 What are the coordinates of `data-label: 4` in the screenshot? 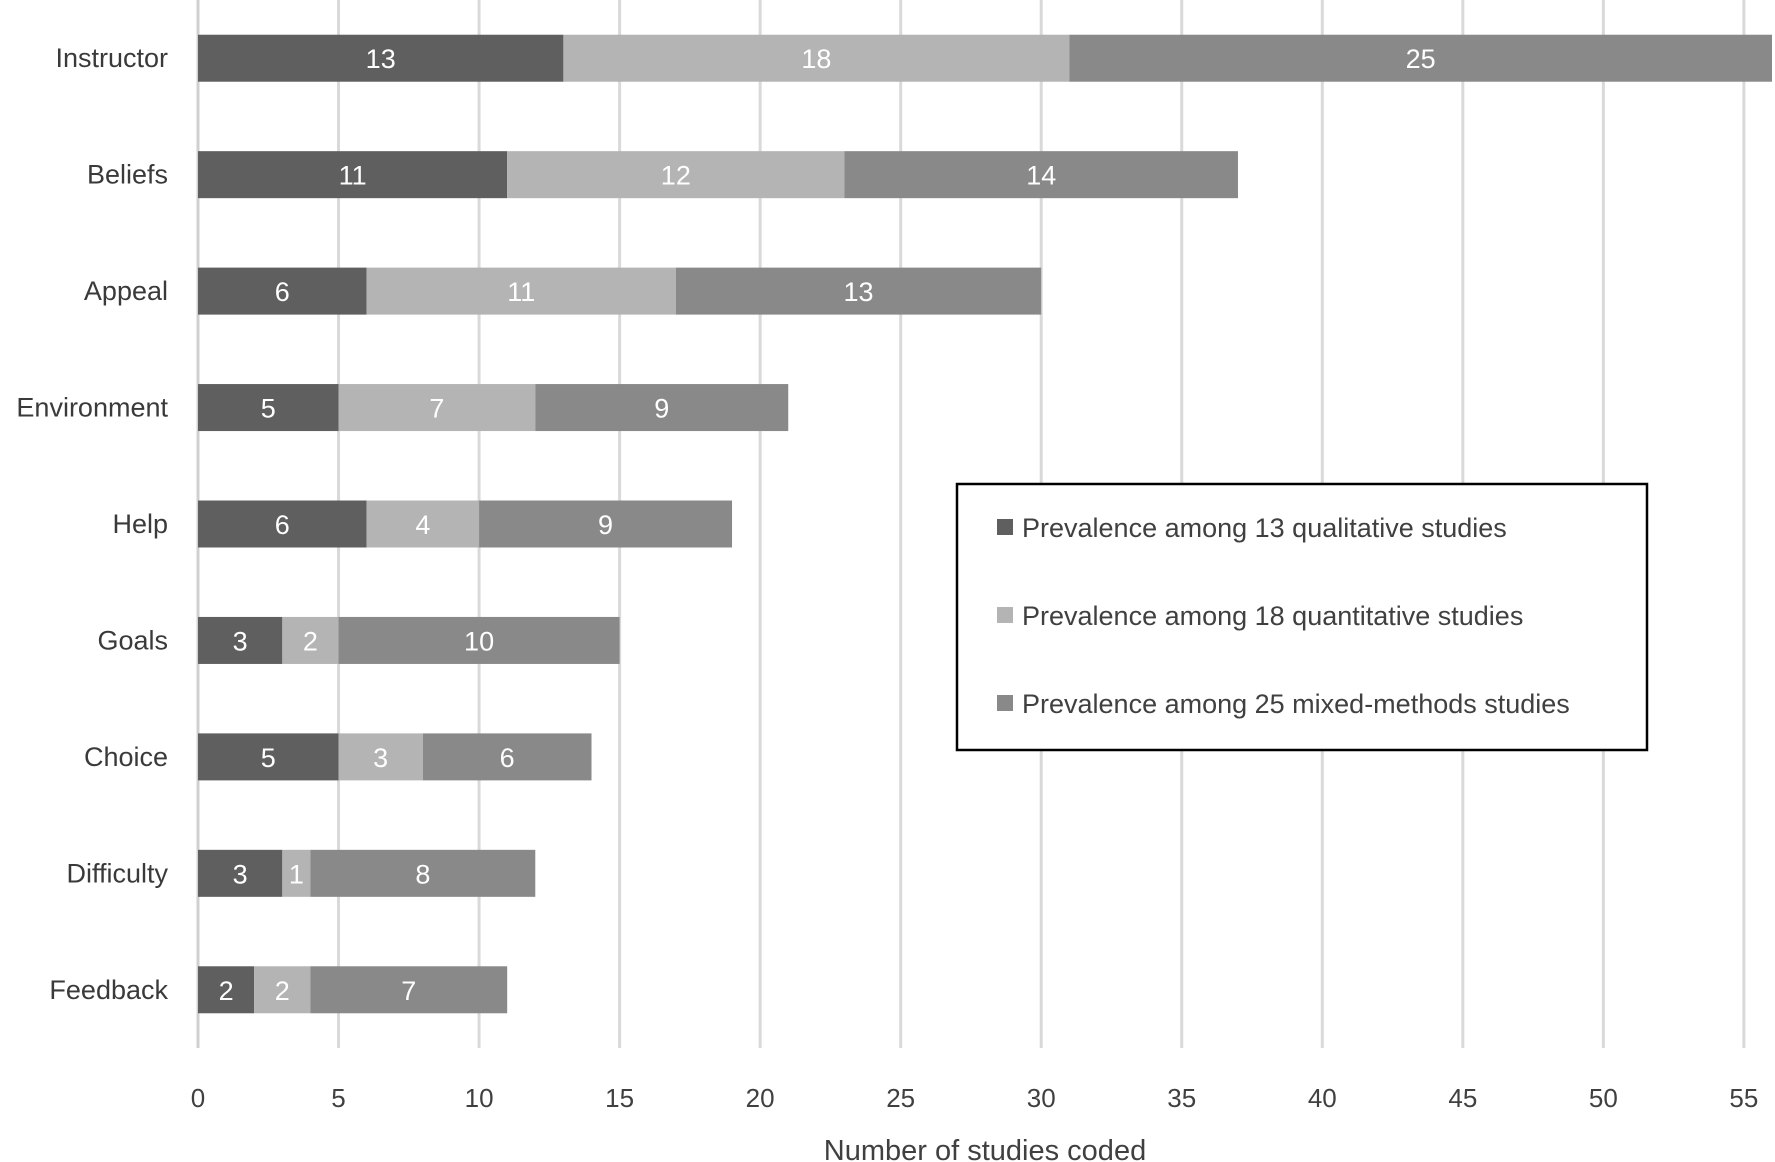 It's located at (422, 525).